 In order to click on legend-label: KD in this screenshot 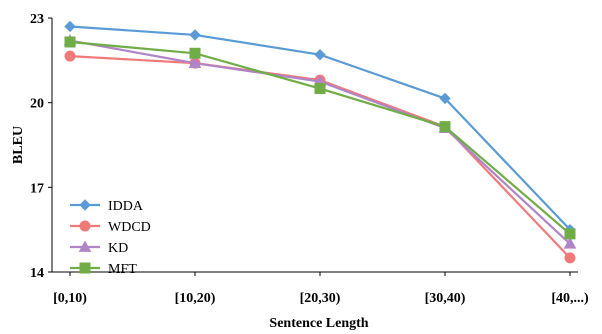, I will do `click(118, 248)`.